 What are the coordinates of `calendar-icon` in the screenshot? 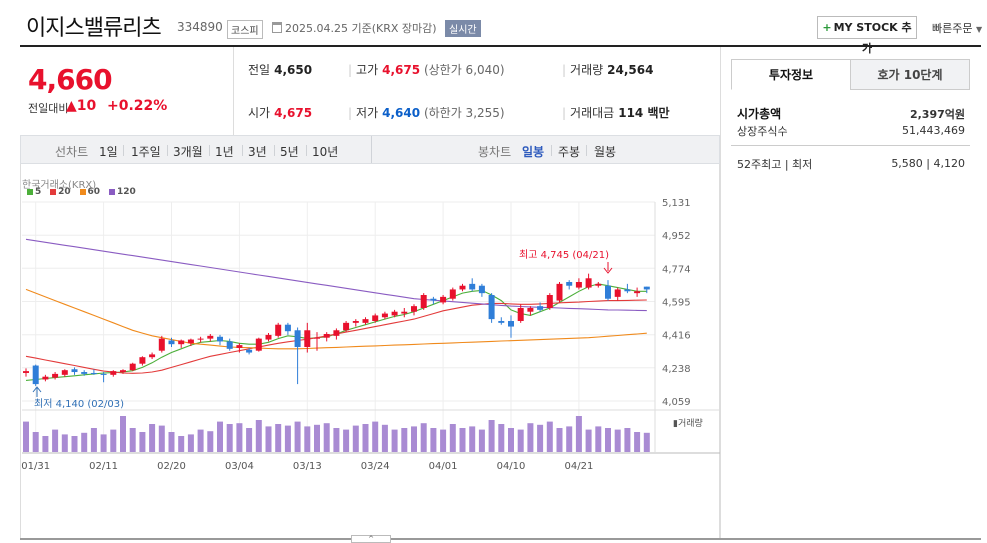 It's located at (277, 27).